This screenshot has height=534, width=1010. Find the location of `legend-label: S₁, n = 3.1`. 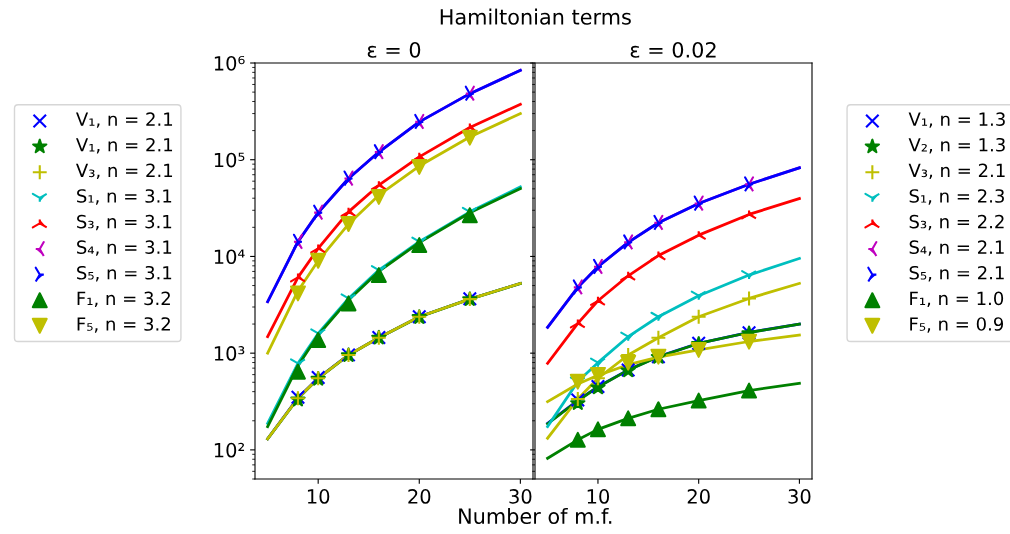

legend-label: S₁, n = 3.1 is located at coordinates (124, 197).